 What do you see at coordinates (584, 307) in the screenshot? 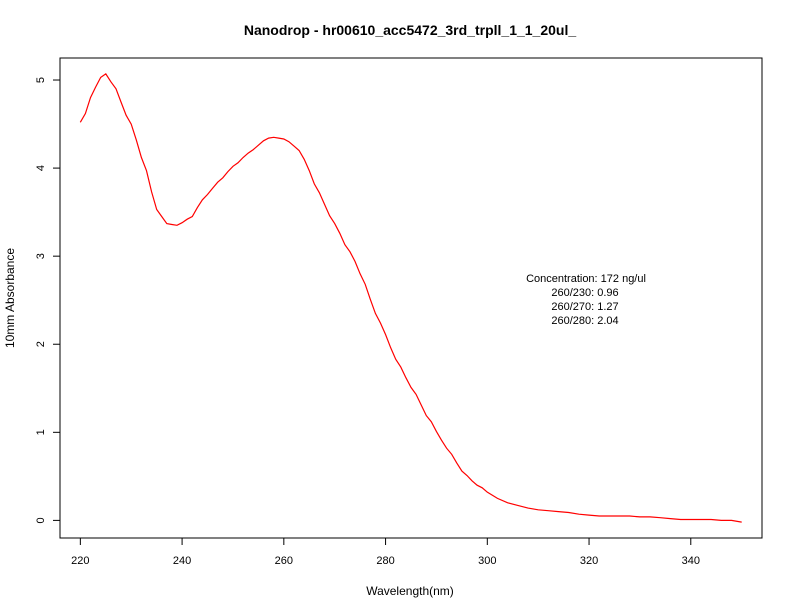
I see `ratio-260-270-annotation: 260/270: 1.27` at bounding box center [584, 307].